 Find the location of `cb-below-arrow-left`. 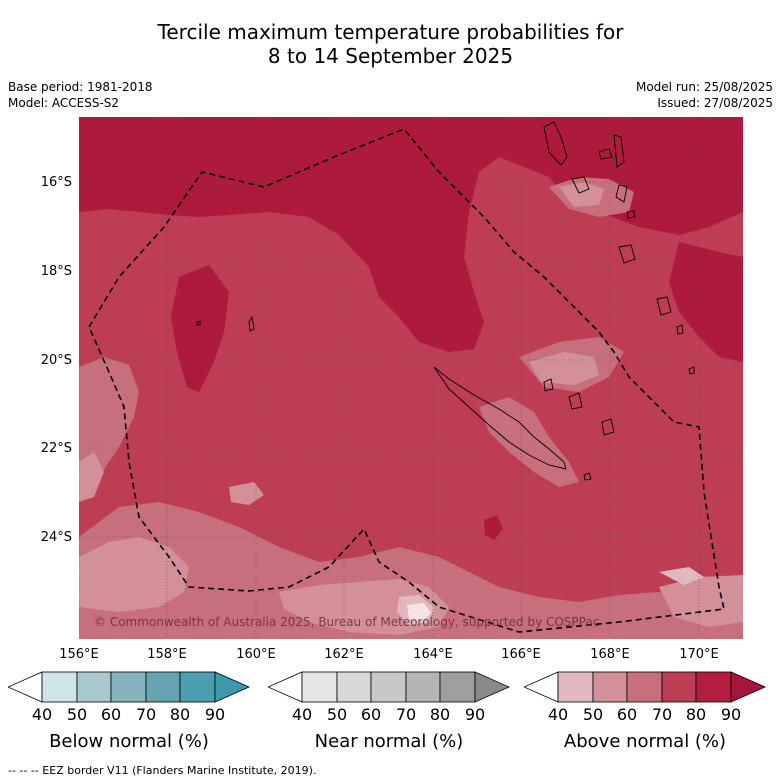

cb-below-arrow-left is located at coordinates (25, 687).